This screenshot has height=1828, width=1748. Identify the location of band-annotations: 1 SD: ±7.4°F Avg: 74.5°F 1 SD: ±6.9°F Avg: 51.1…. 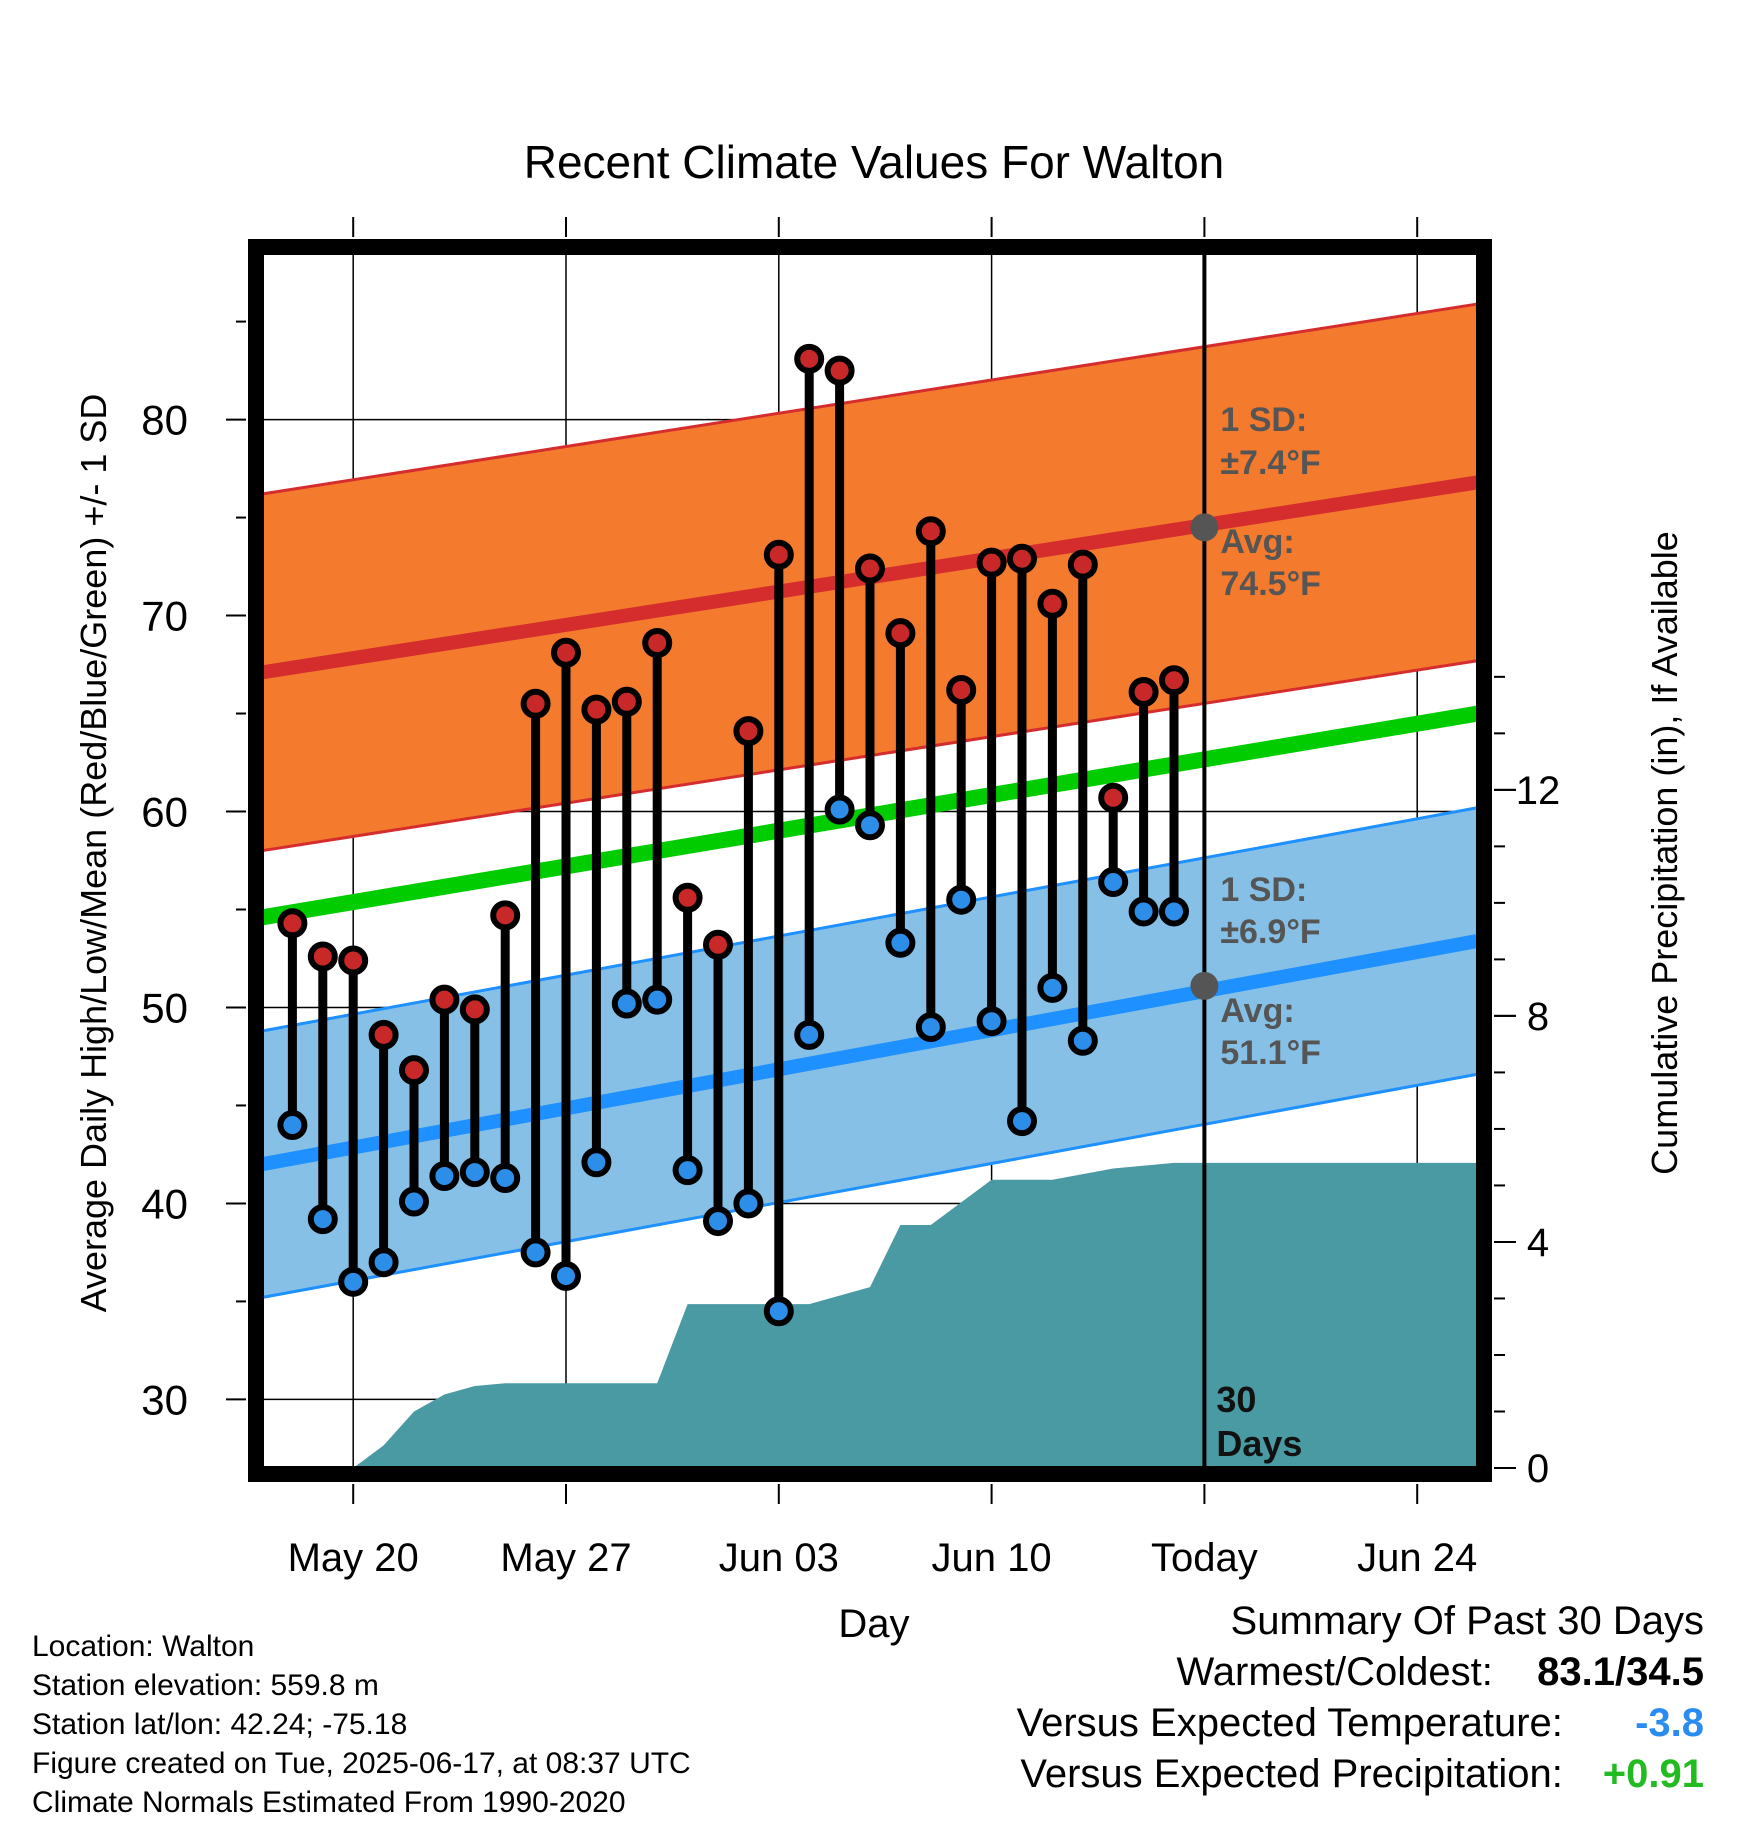
(1268, 932).